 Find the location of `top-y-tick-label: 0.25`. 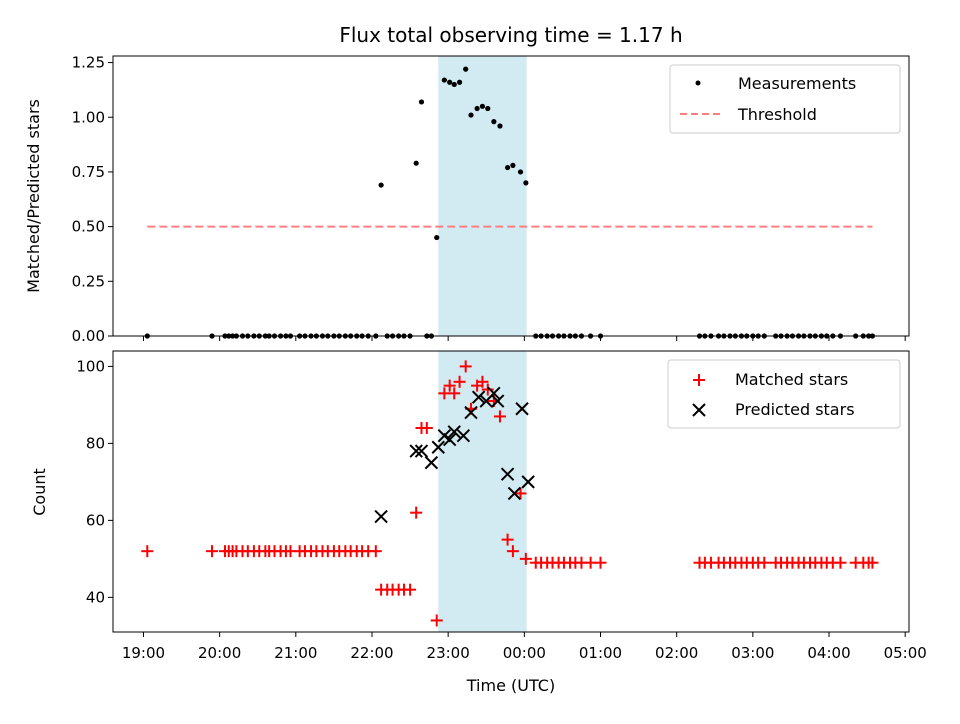

top-y-tick-label: 0.25 is located at coordinates (88, 281).